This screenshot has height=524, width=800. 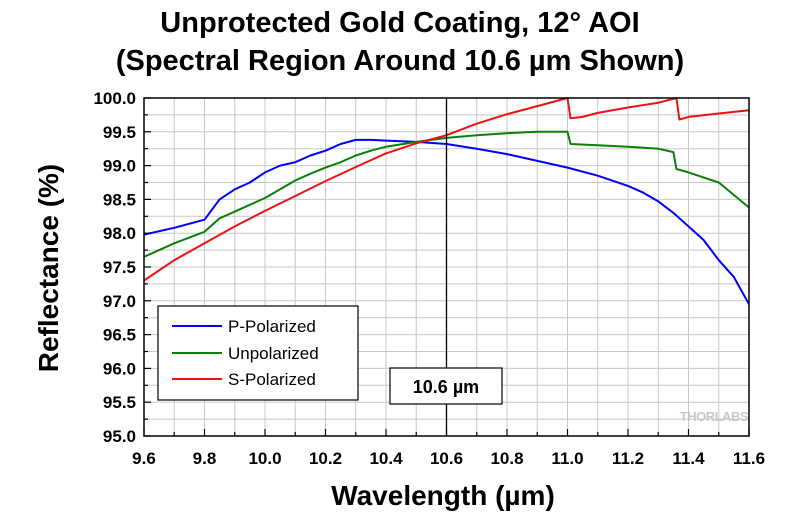 What do you see at coordinates (119, 436) in the screenshot?
I see `y-tick-label: 95.0` at bounding box center [119, 436].